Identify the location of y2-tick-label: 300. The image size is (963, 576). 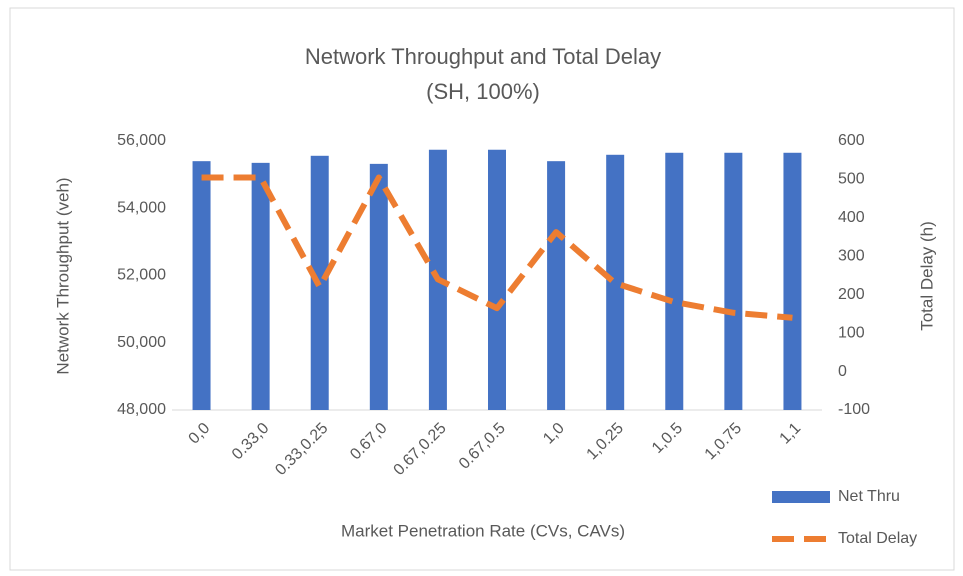
(851, 256).